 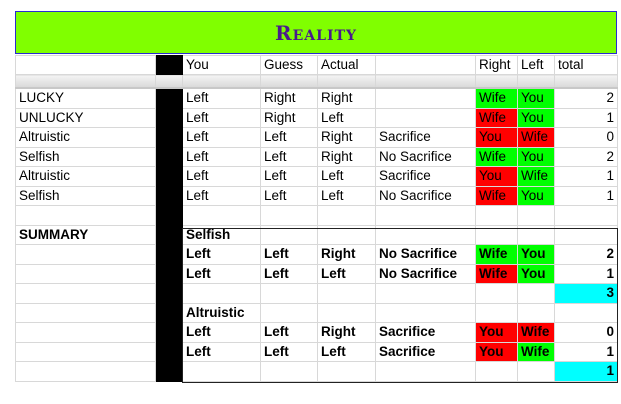 I want to click on group-total: 1, so click(x=586, y=371).